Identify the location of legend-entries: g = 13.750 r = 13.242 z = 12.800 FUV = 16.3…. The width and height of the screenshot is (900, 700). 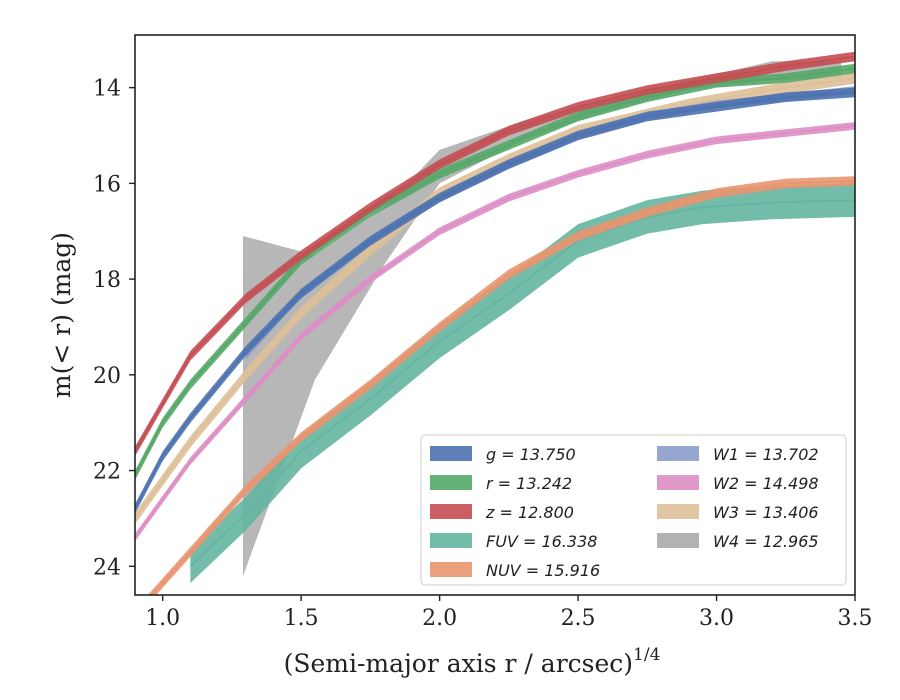
(624, 512).